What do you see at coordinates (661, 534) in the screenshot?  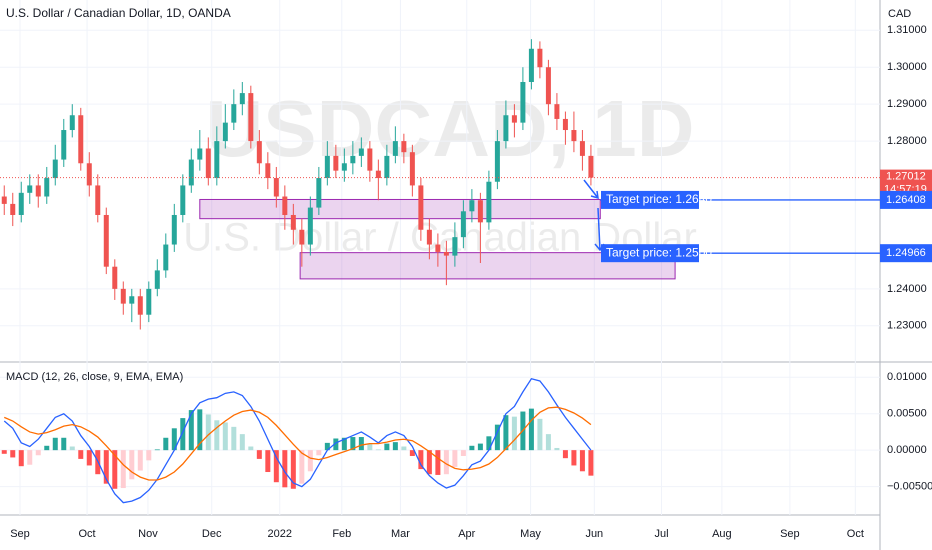 I see `x-tick-label: Jul` at bounding box center [661, 534].